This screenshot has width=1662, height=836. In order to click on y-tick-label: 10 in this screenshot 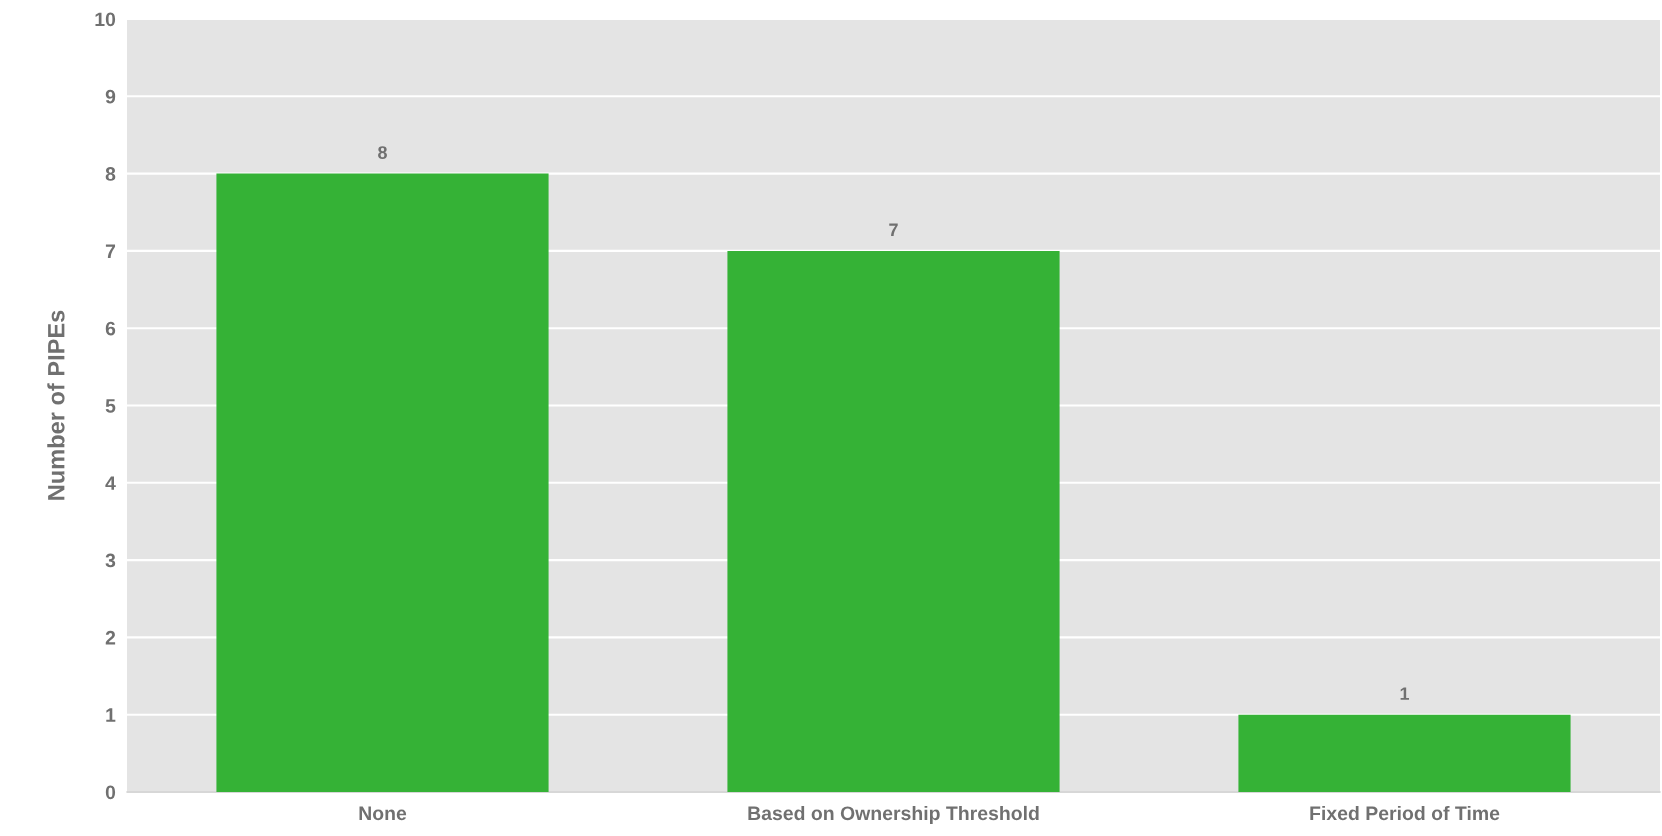, I will do `click(105, 19)`.